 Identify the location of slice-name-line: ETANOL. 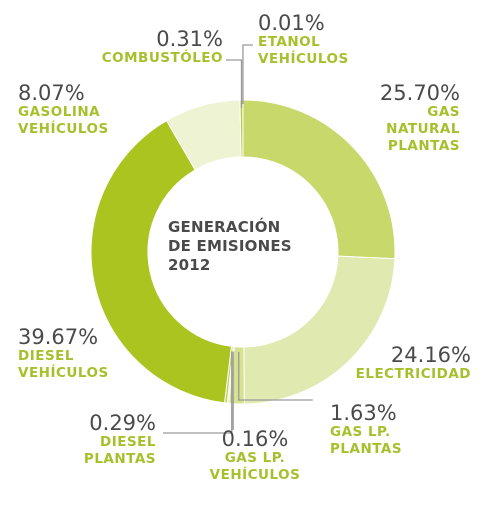
(289, 42).